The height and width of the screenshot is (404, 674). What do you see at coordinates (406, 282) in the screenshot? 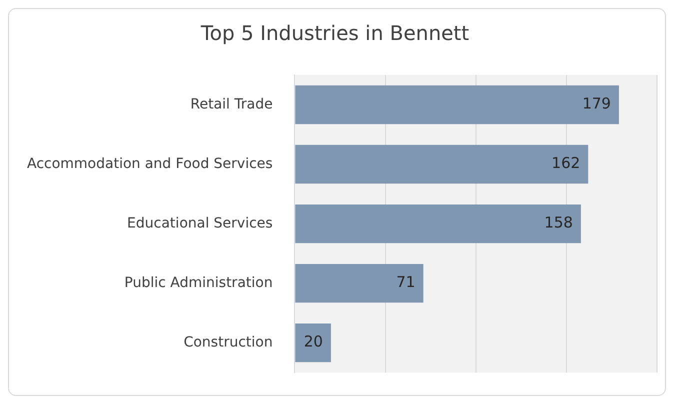
I see `data-label: 71` at bounding box center [406, 282].